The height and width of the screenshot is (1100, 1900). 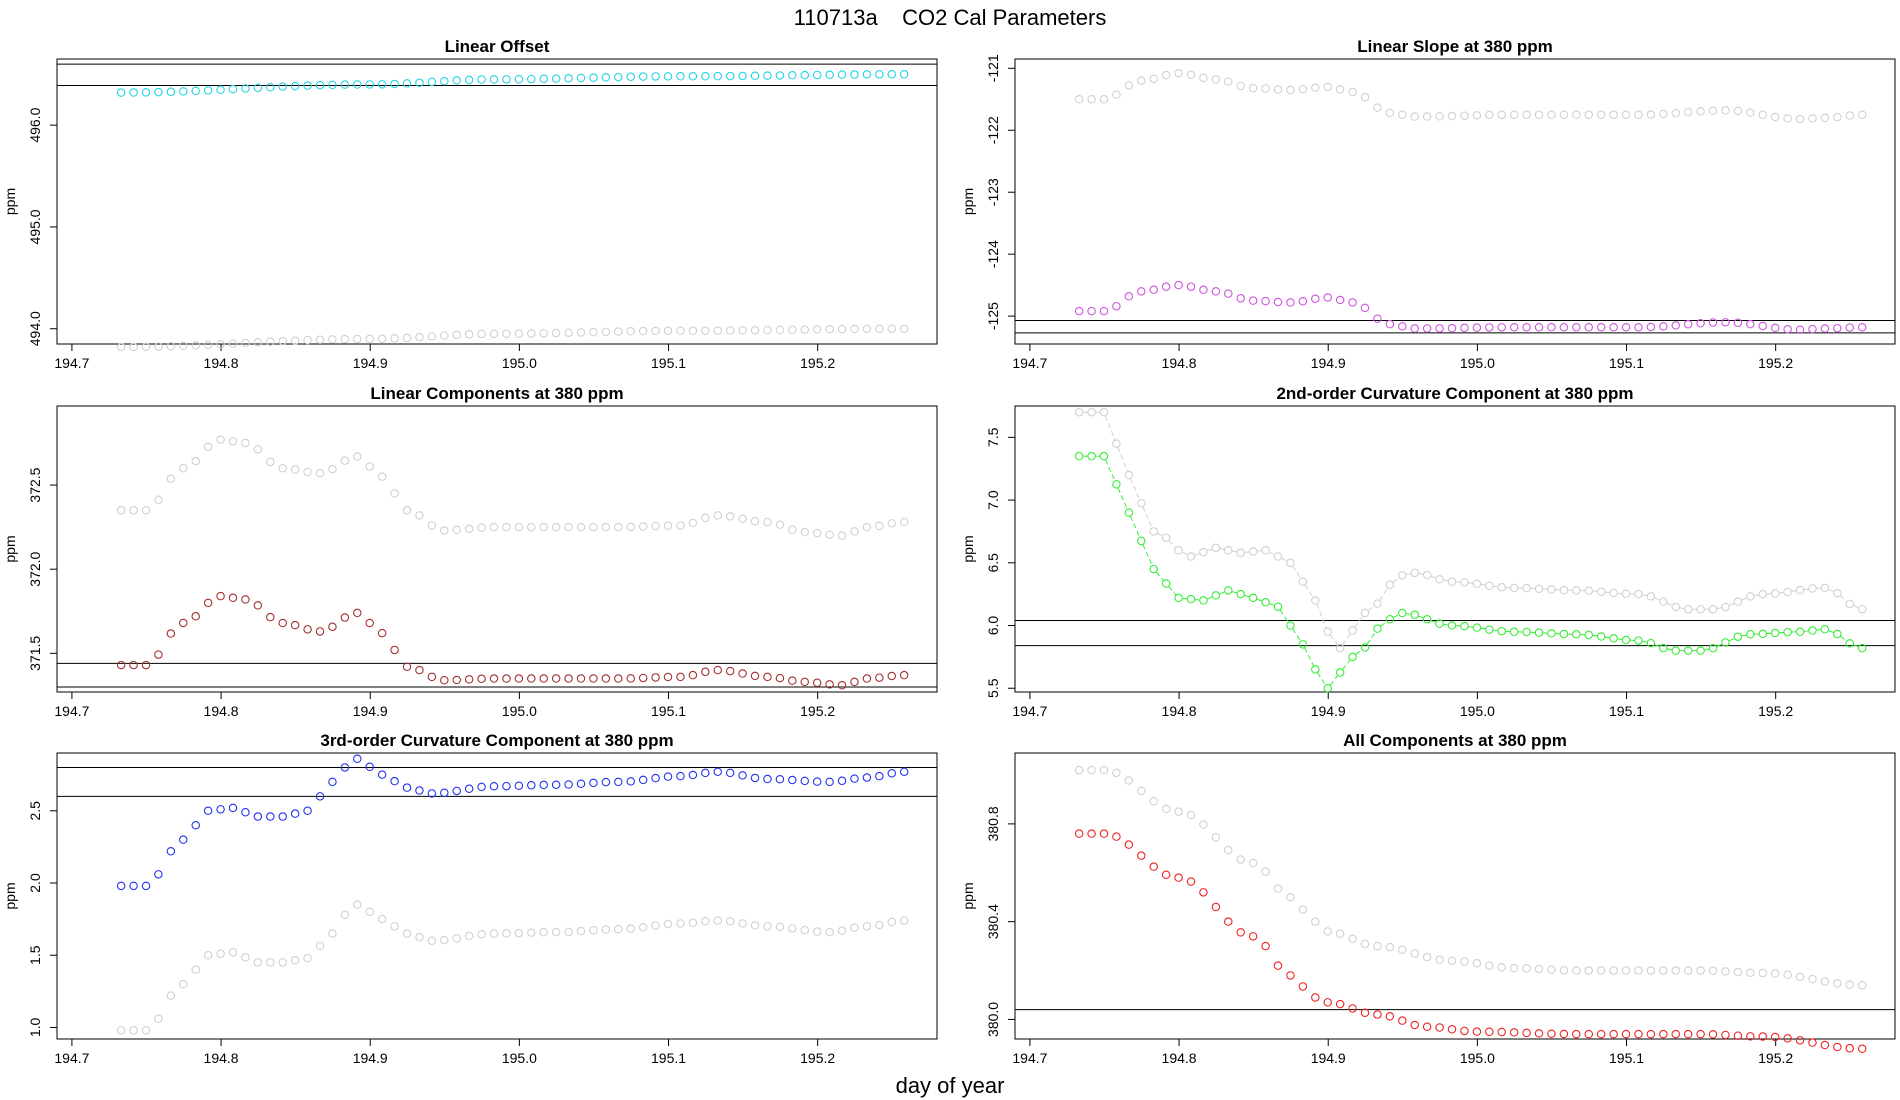 What do you see at coordinates (519, 363) in the screenshot?
I see `x-tick-label: 195.0` at bounding box center [519, 363].